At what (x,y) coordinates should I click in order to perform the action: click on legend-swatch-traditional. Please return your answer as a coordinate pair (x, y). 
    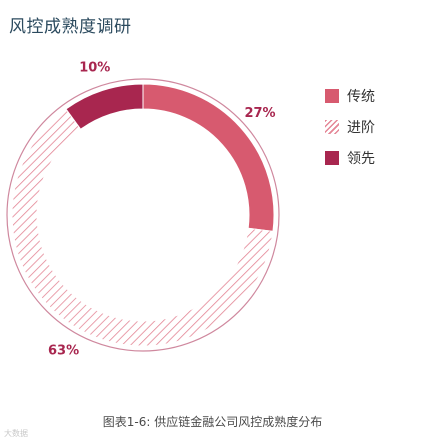
    Looking at the image, I should click on (332, 96).